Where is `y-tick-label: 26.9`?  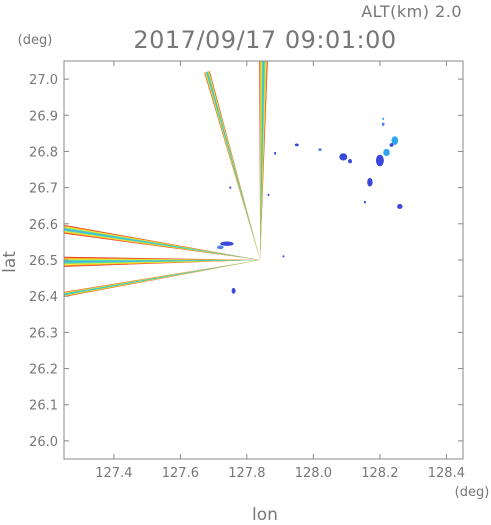
y-tick-label: 26.9 is located at coordinates (43, 116).